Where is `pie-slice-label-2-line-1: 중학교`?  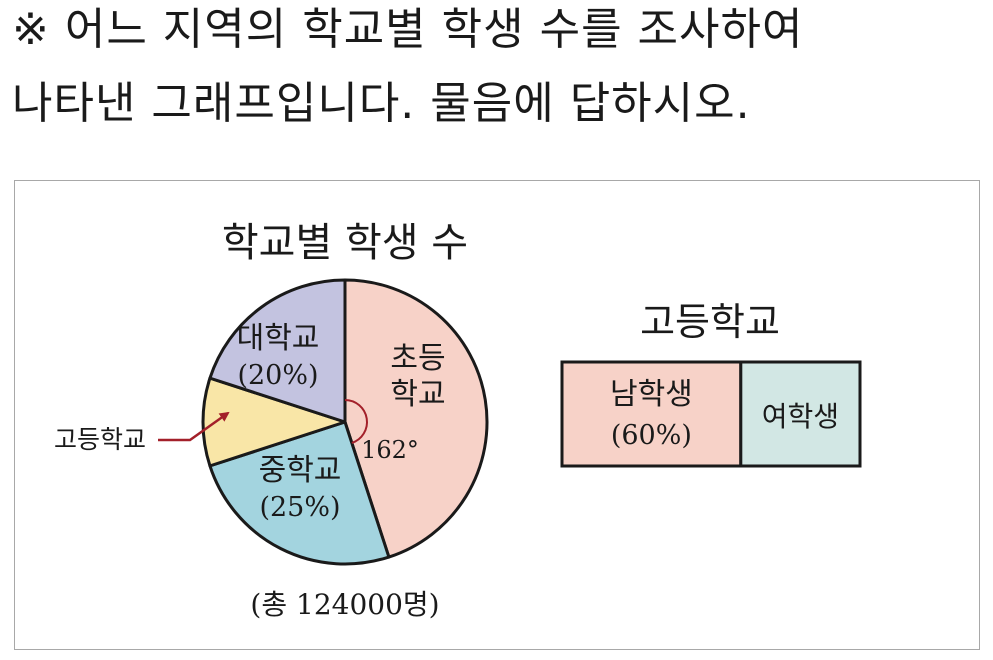 pie-slice-label-2-line-1: 중학교 is located at coordinates (300, 470).